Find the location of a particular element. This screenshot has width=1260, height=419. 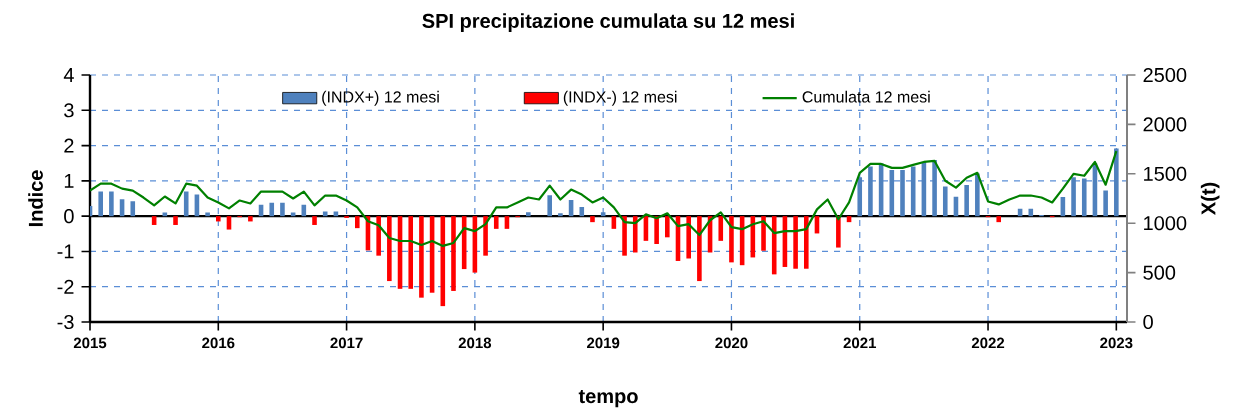

y2-tick-label: 0 is located at coordinates (1148, 322).